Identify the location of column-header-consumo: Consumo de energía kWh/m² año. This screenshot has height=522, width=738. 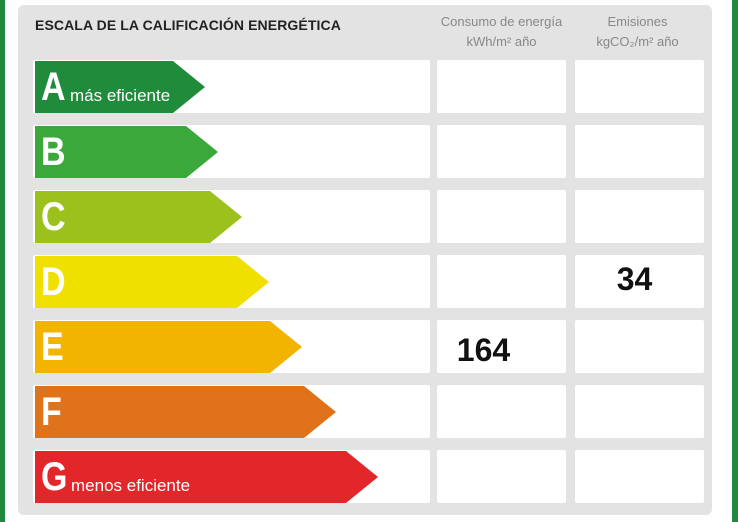
(501, 32).